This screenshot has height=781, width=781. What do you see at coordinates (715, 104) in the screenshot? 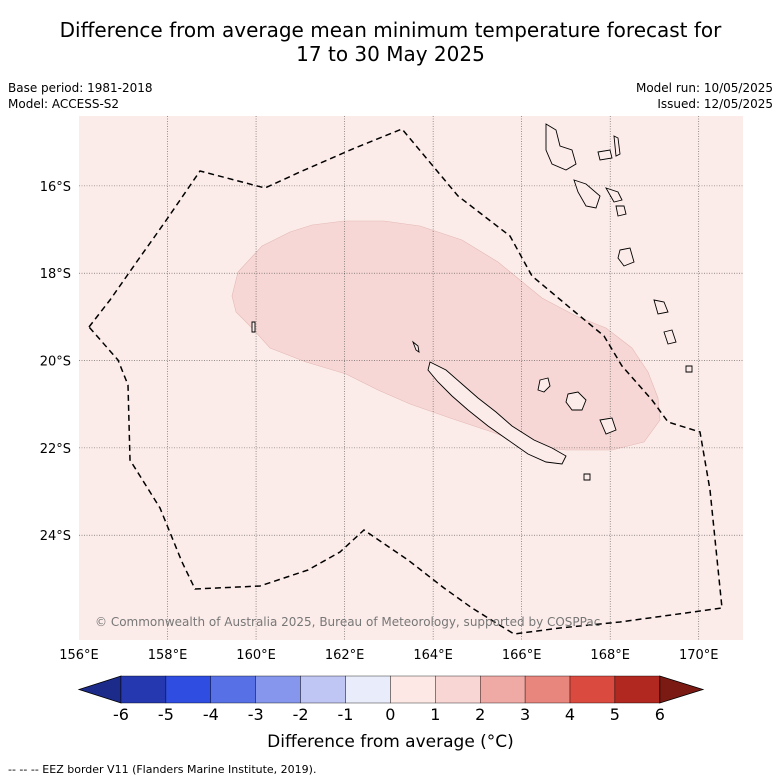
I see `issued-date: Issued: 12/05/2025` at bounding box center [715, 104].